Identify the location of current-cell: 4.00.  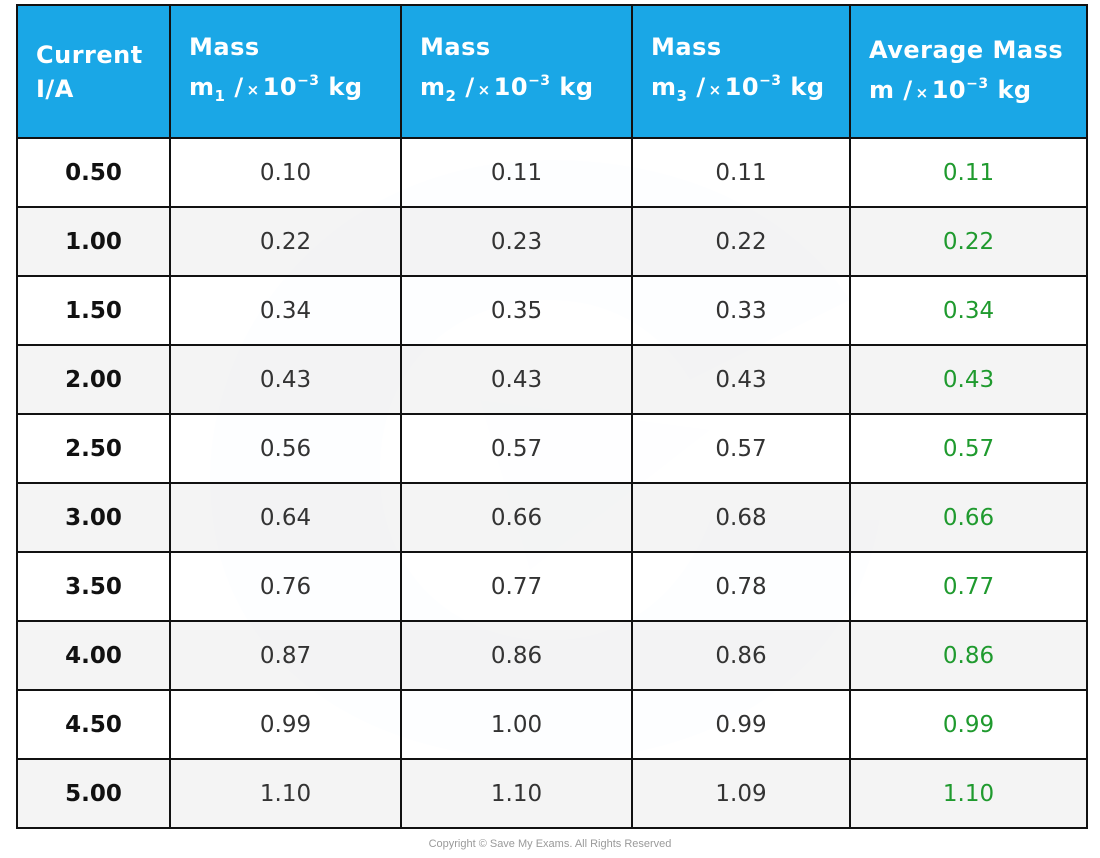
(93, 655).